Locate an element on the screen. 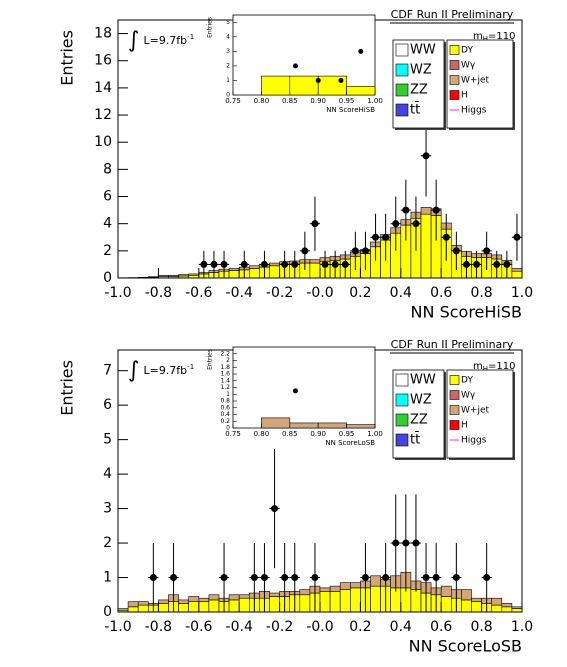 The height and width of the screenshot is (667, 567). inset-x-tick-label: 1.00 is located at coordinates (375, 101).